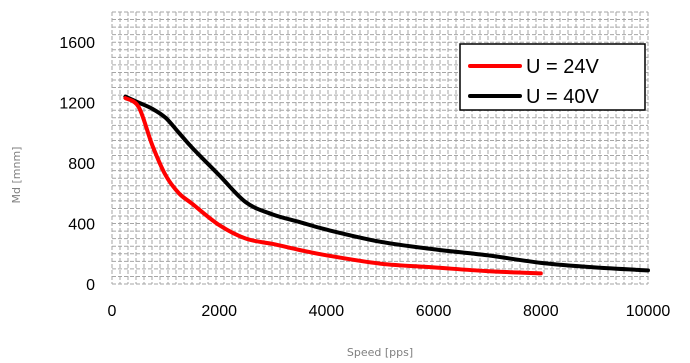 This screenshot has width=690, height=363. Describe the element at coordinates (112, 311) in the screenshot. I see `x-tick-label: 0` at that location.